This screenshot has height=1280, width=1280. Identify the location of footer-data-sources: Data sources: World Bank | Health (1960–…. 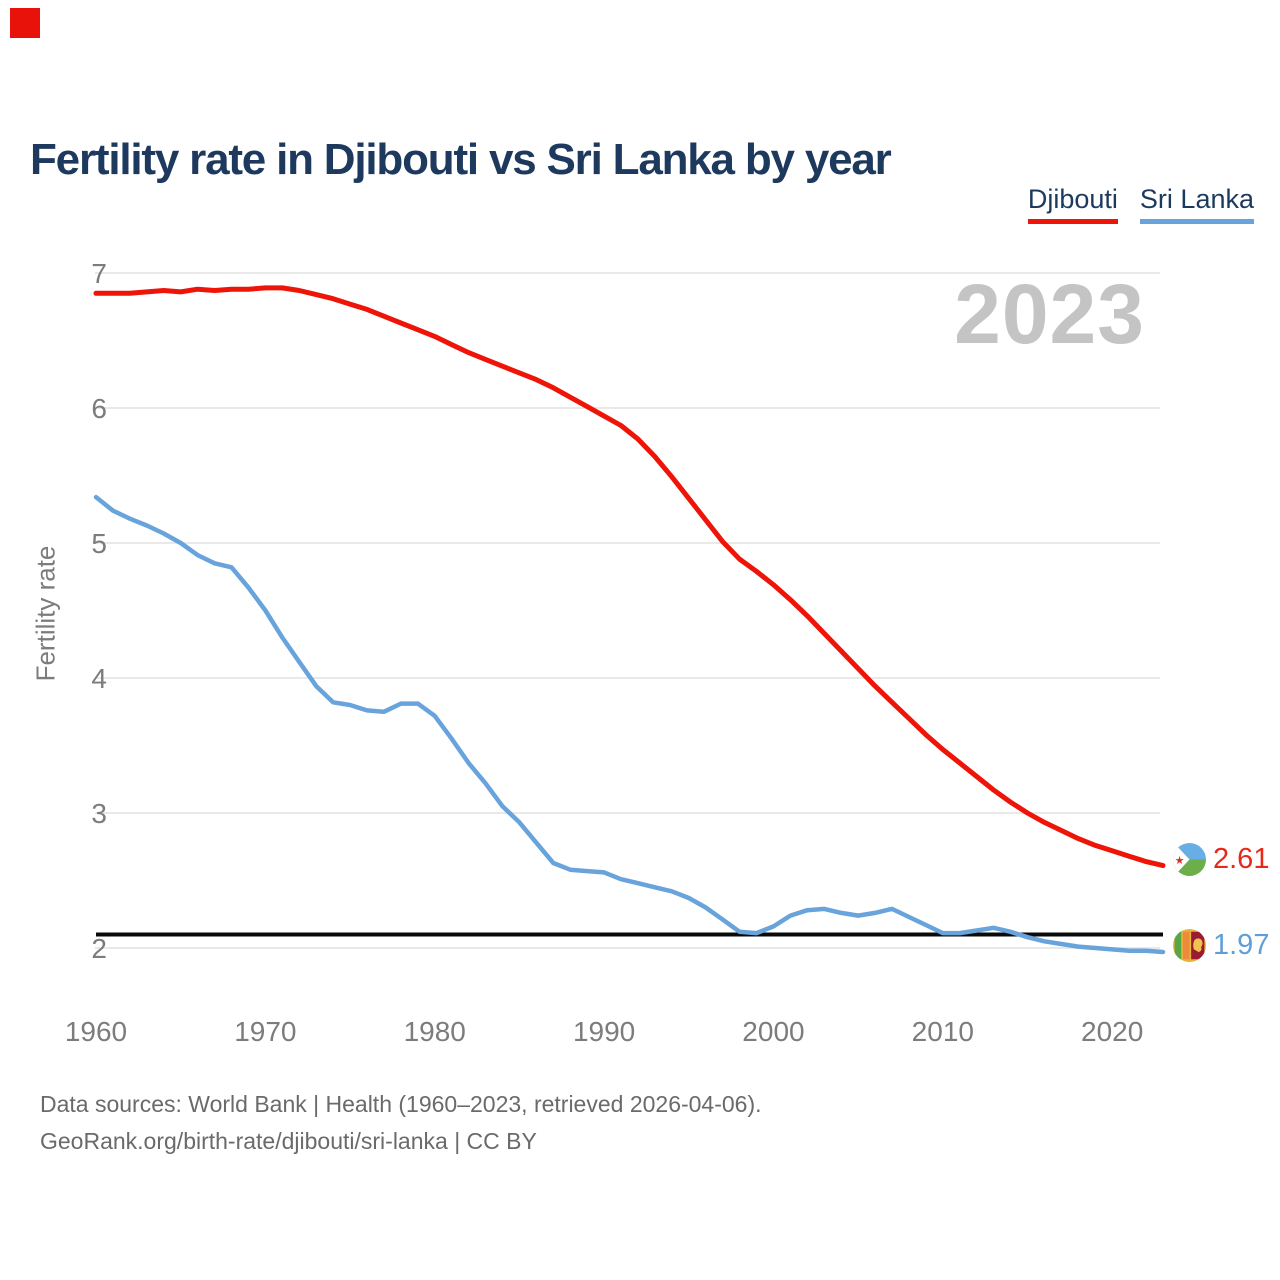
(401, 1104).